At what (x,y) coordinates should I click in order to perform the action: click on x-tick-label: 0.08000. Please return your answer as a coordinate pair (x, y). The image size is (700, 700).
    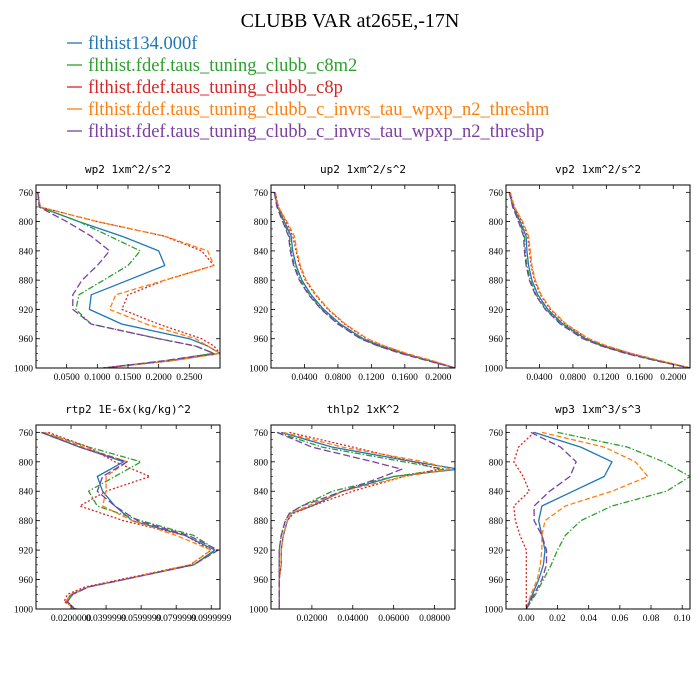
    Looking at the image, I should click on (434, 619).